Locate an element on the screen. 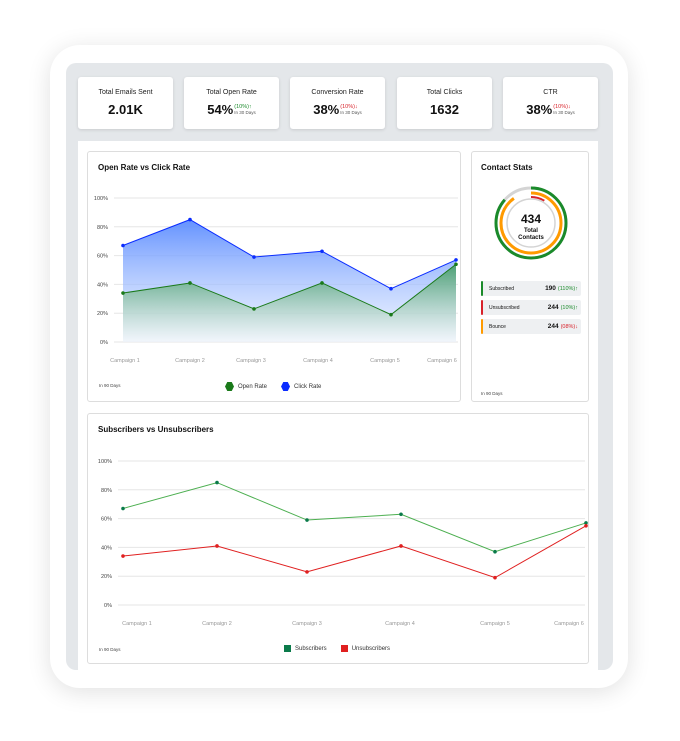  chart-footer: In 90 Days is located at coordinates (110, 385).